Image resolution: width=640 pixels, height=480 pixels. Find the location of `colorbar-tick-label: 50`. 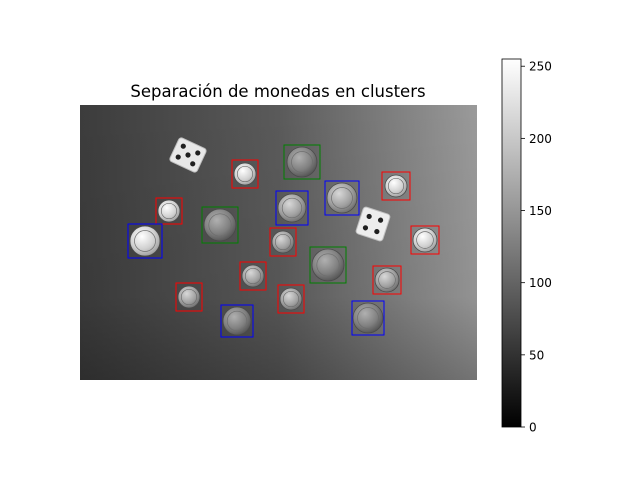

colorbar-tick-label: 50 is located at coordinates (536, 355).